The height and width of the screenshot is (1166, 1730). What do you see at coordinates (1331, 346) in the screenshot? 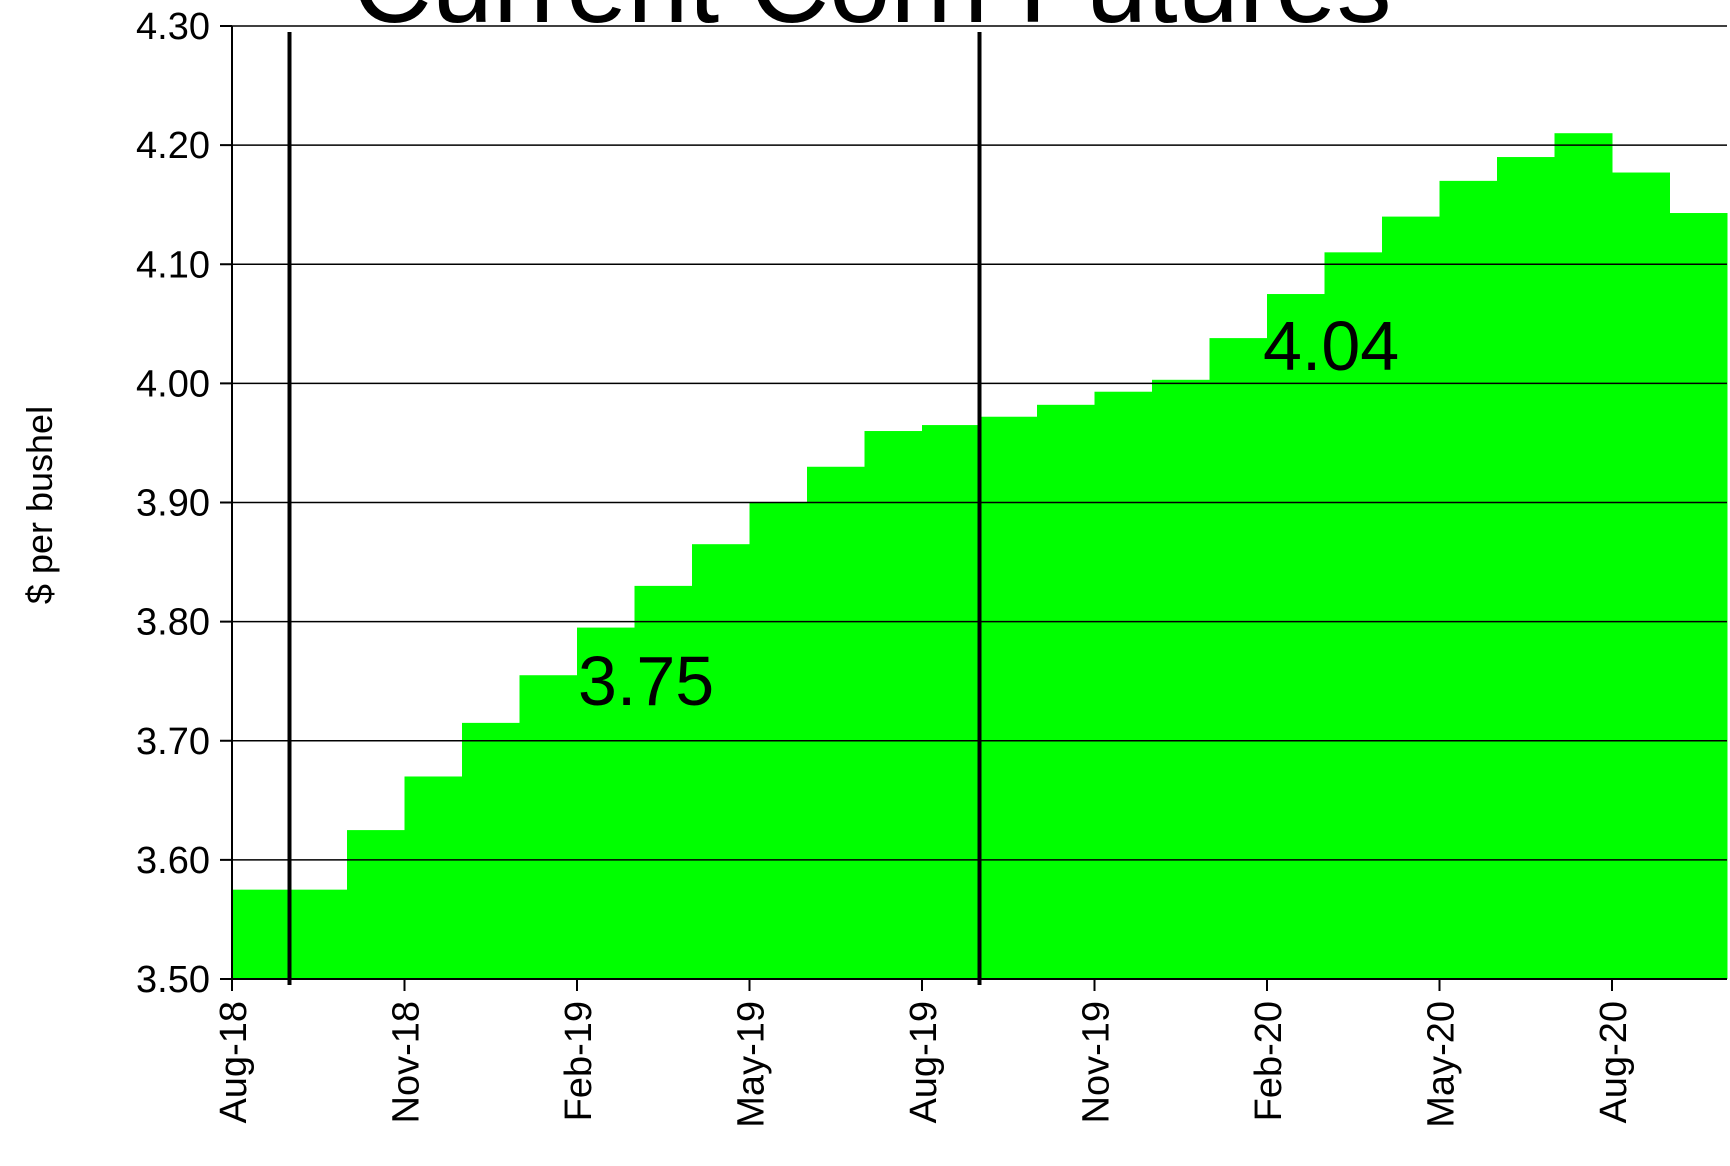
I see `annotation: 4.04` at bounding box center [1331, 346].